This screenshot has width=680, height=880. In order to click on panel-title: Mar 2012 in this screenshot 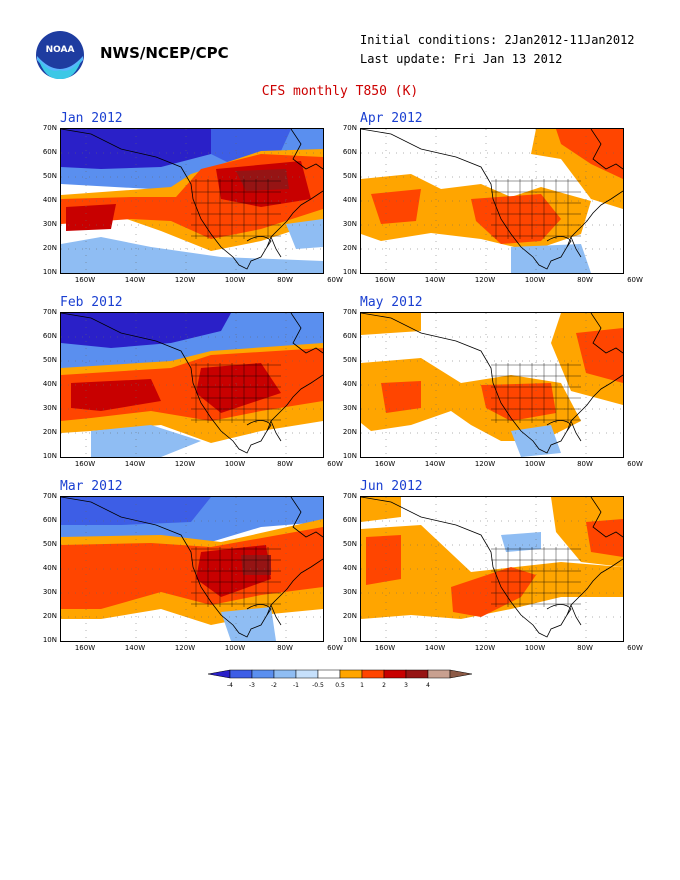, I will do `click(91, 486)`.